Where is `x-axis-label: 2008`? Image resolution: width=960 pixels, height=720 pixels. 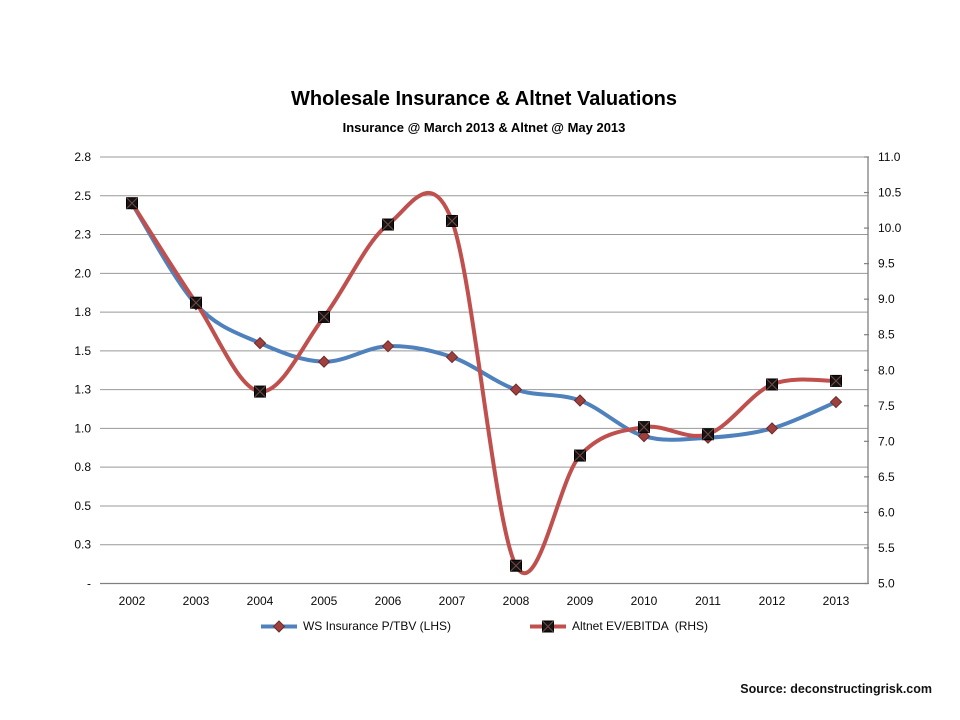
x-axis-label: 2008 is located at coordinates (516, 601).